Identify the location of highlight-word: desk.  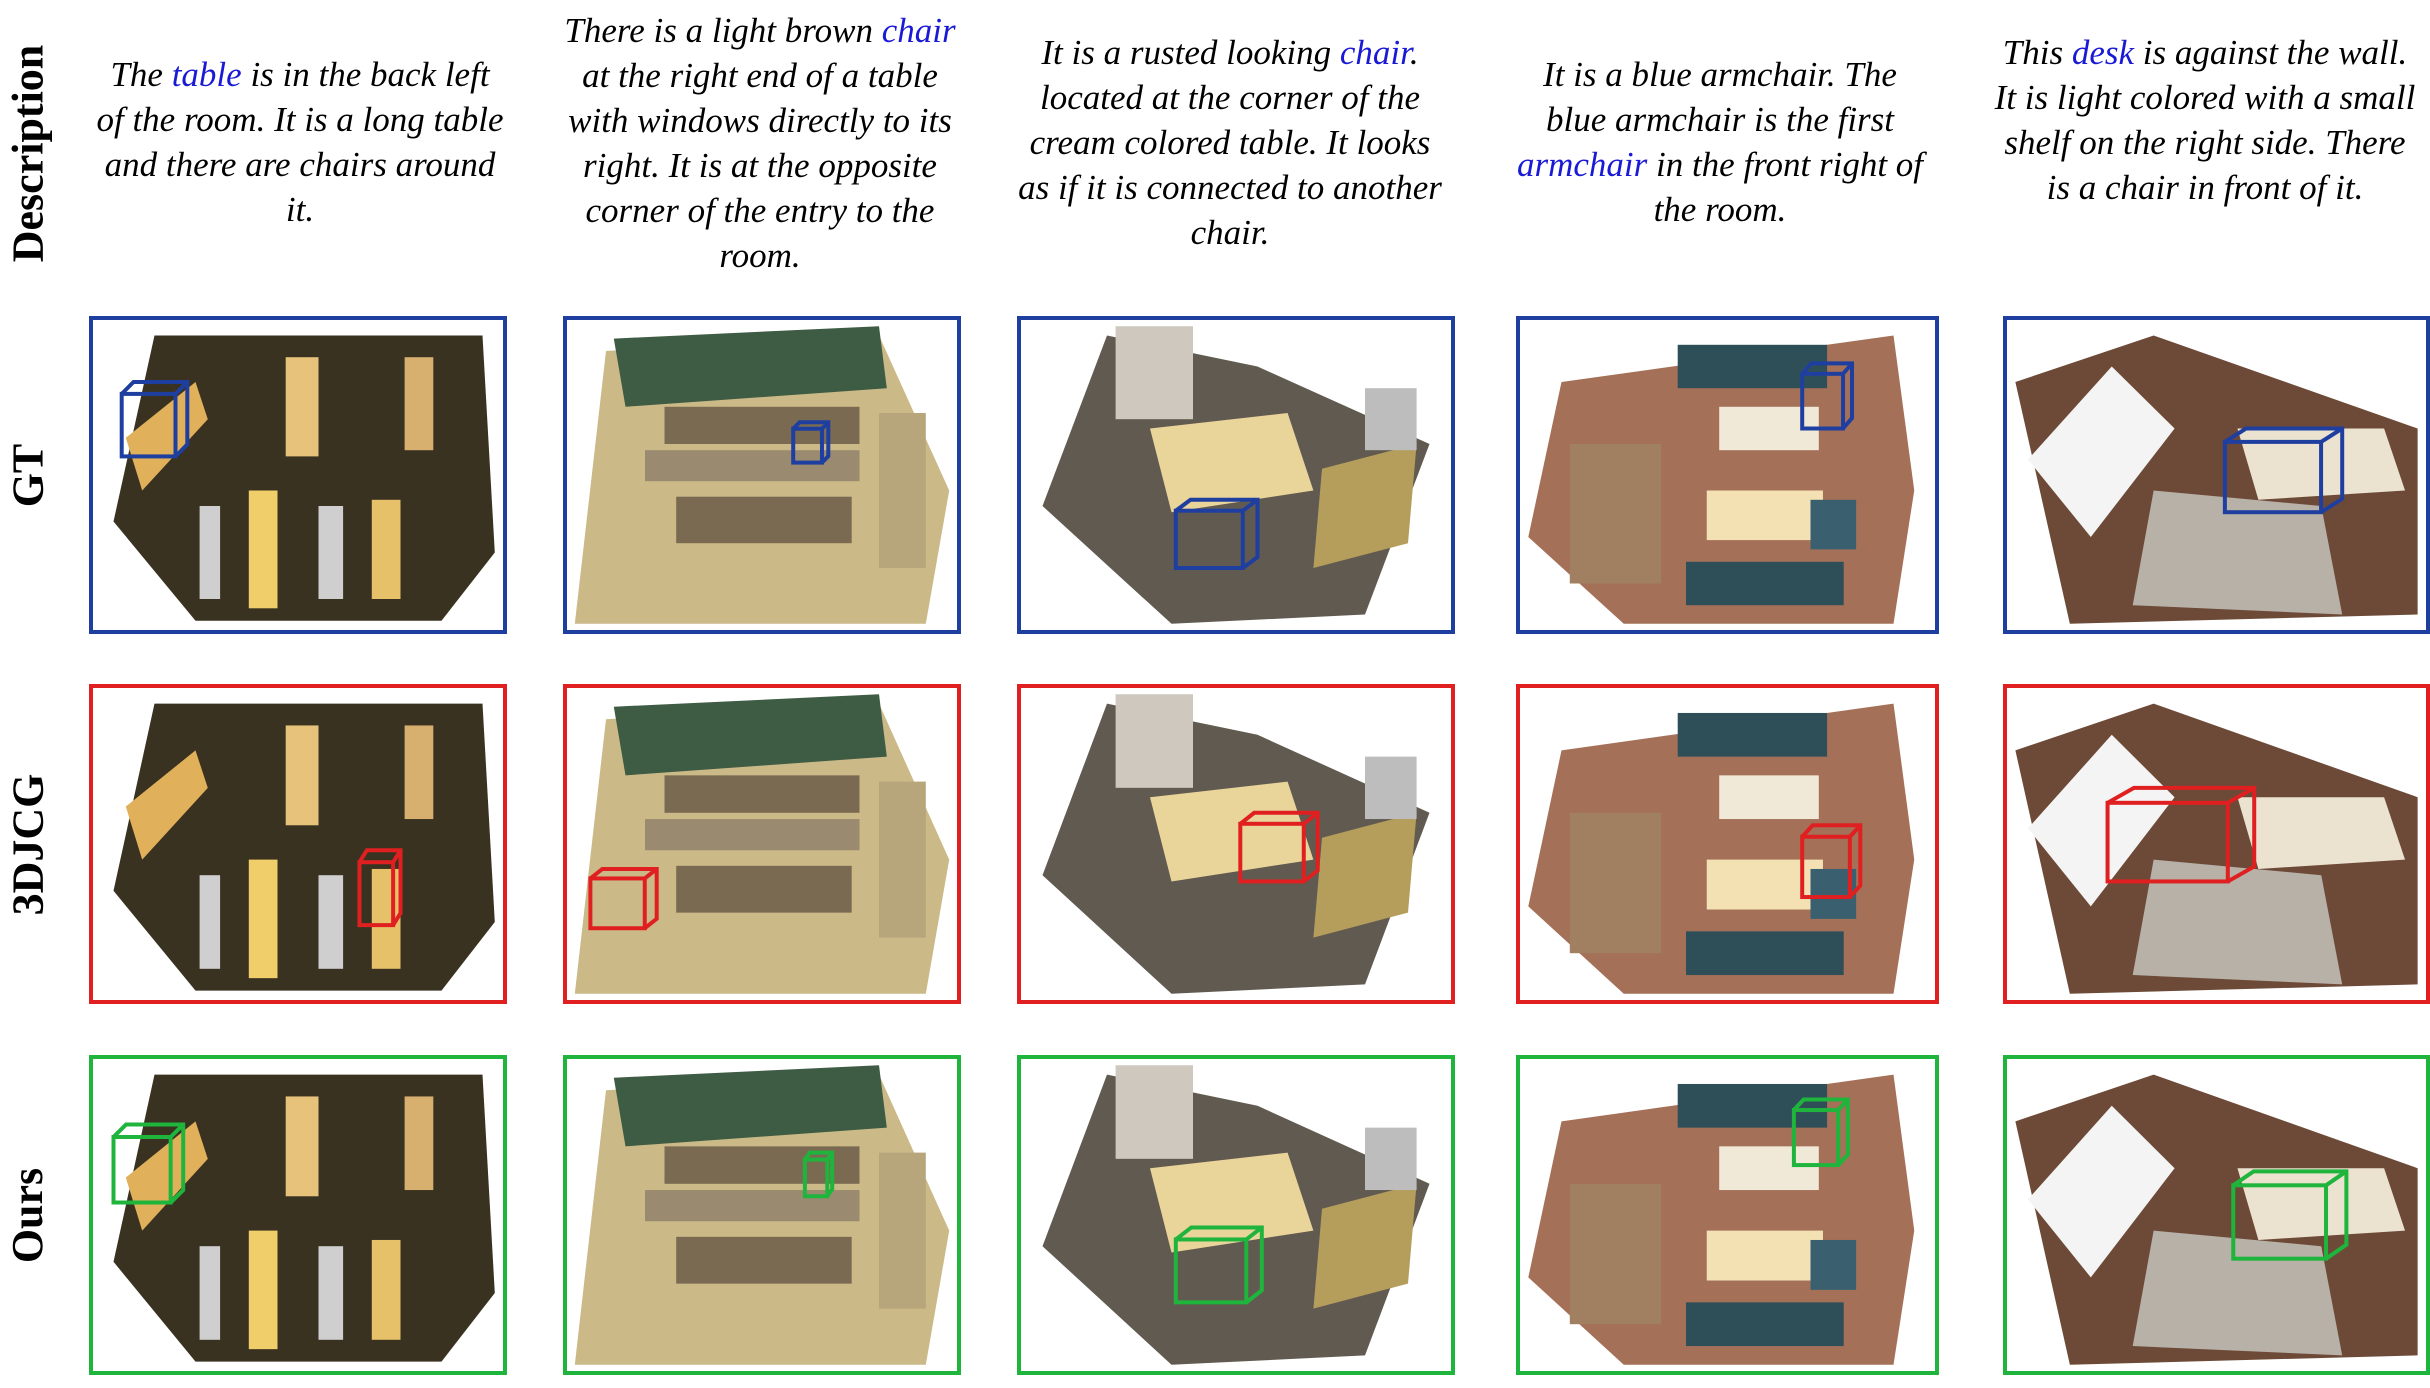
(2103, 52).